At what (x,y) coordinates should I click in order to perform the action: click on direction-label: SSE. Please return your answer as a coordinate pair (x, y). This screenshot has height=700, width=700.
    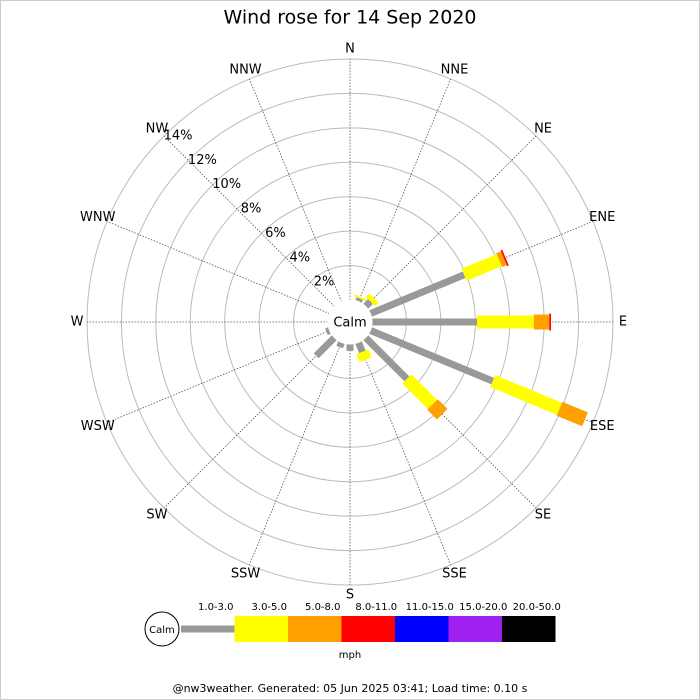
    Looking at the image, I should click on (454, 574).